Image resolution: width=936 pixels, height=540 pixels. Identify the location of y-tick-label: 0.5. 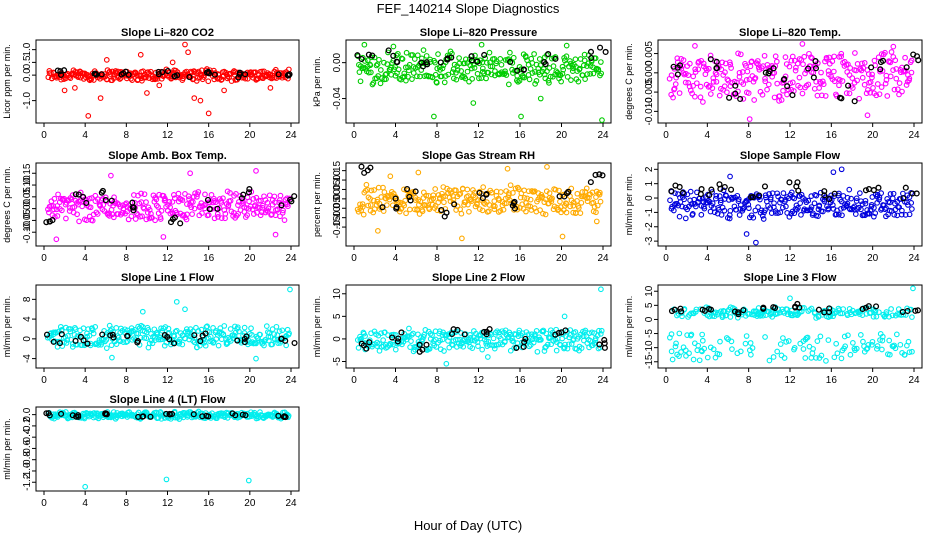
(27, 62).